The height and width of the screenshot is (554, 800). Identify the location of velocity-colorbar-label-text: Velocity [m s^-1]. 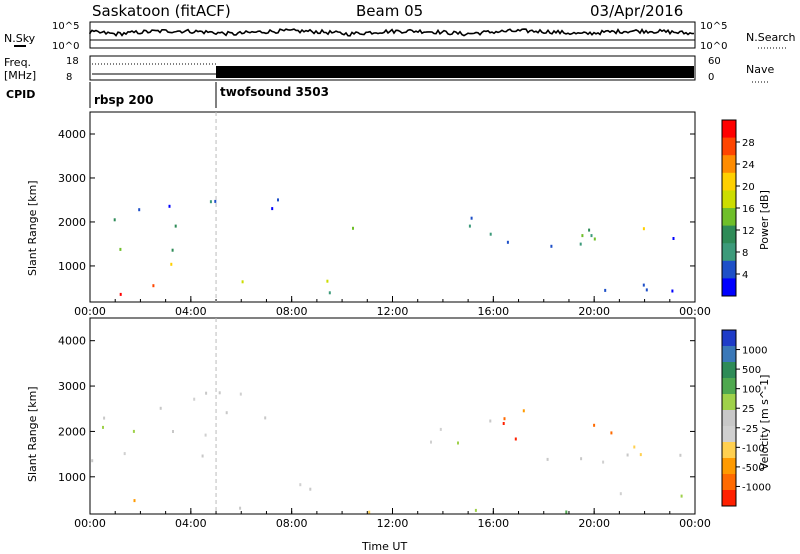
(764, 422).